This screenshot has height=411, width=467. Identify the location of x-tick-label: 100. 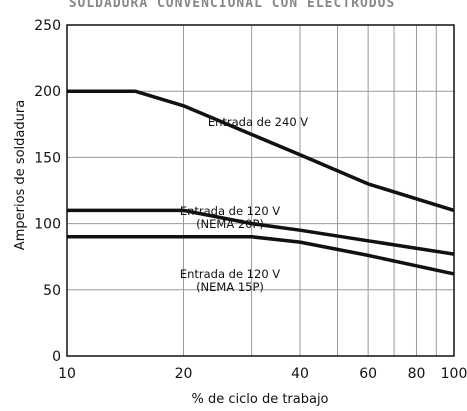
(454, 374).